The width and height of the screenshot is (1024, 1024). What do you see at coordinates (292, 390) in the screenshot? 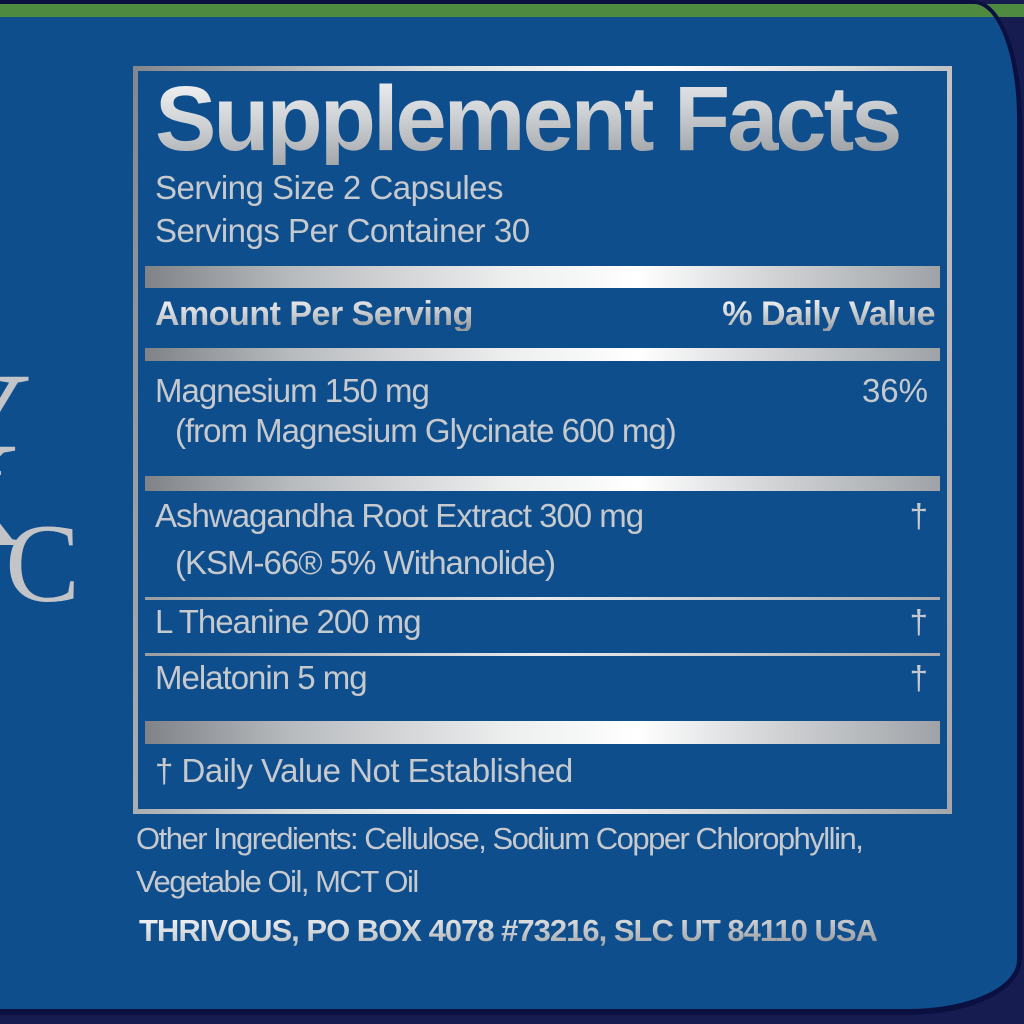
I see `ingredient-name: Magnesium 150 mg` at bounding box center [292, 390].